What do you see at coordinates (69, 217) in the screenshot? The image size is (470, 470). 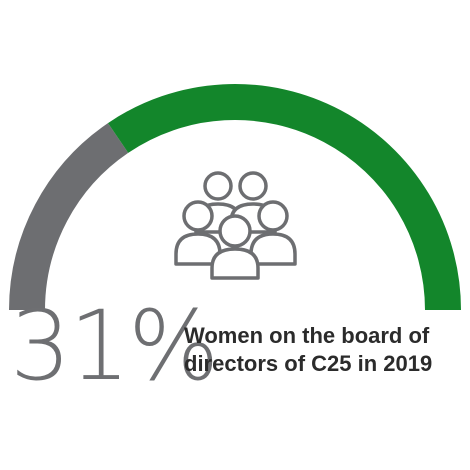 I see `gauge-arc-women` at bounding box center [69, 217].